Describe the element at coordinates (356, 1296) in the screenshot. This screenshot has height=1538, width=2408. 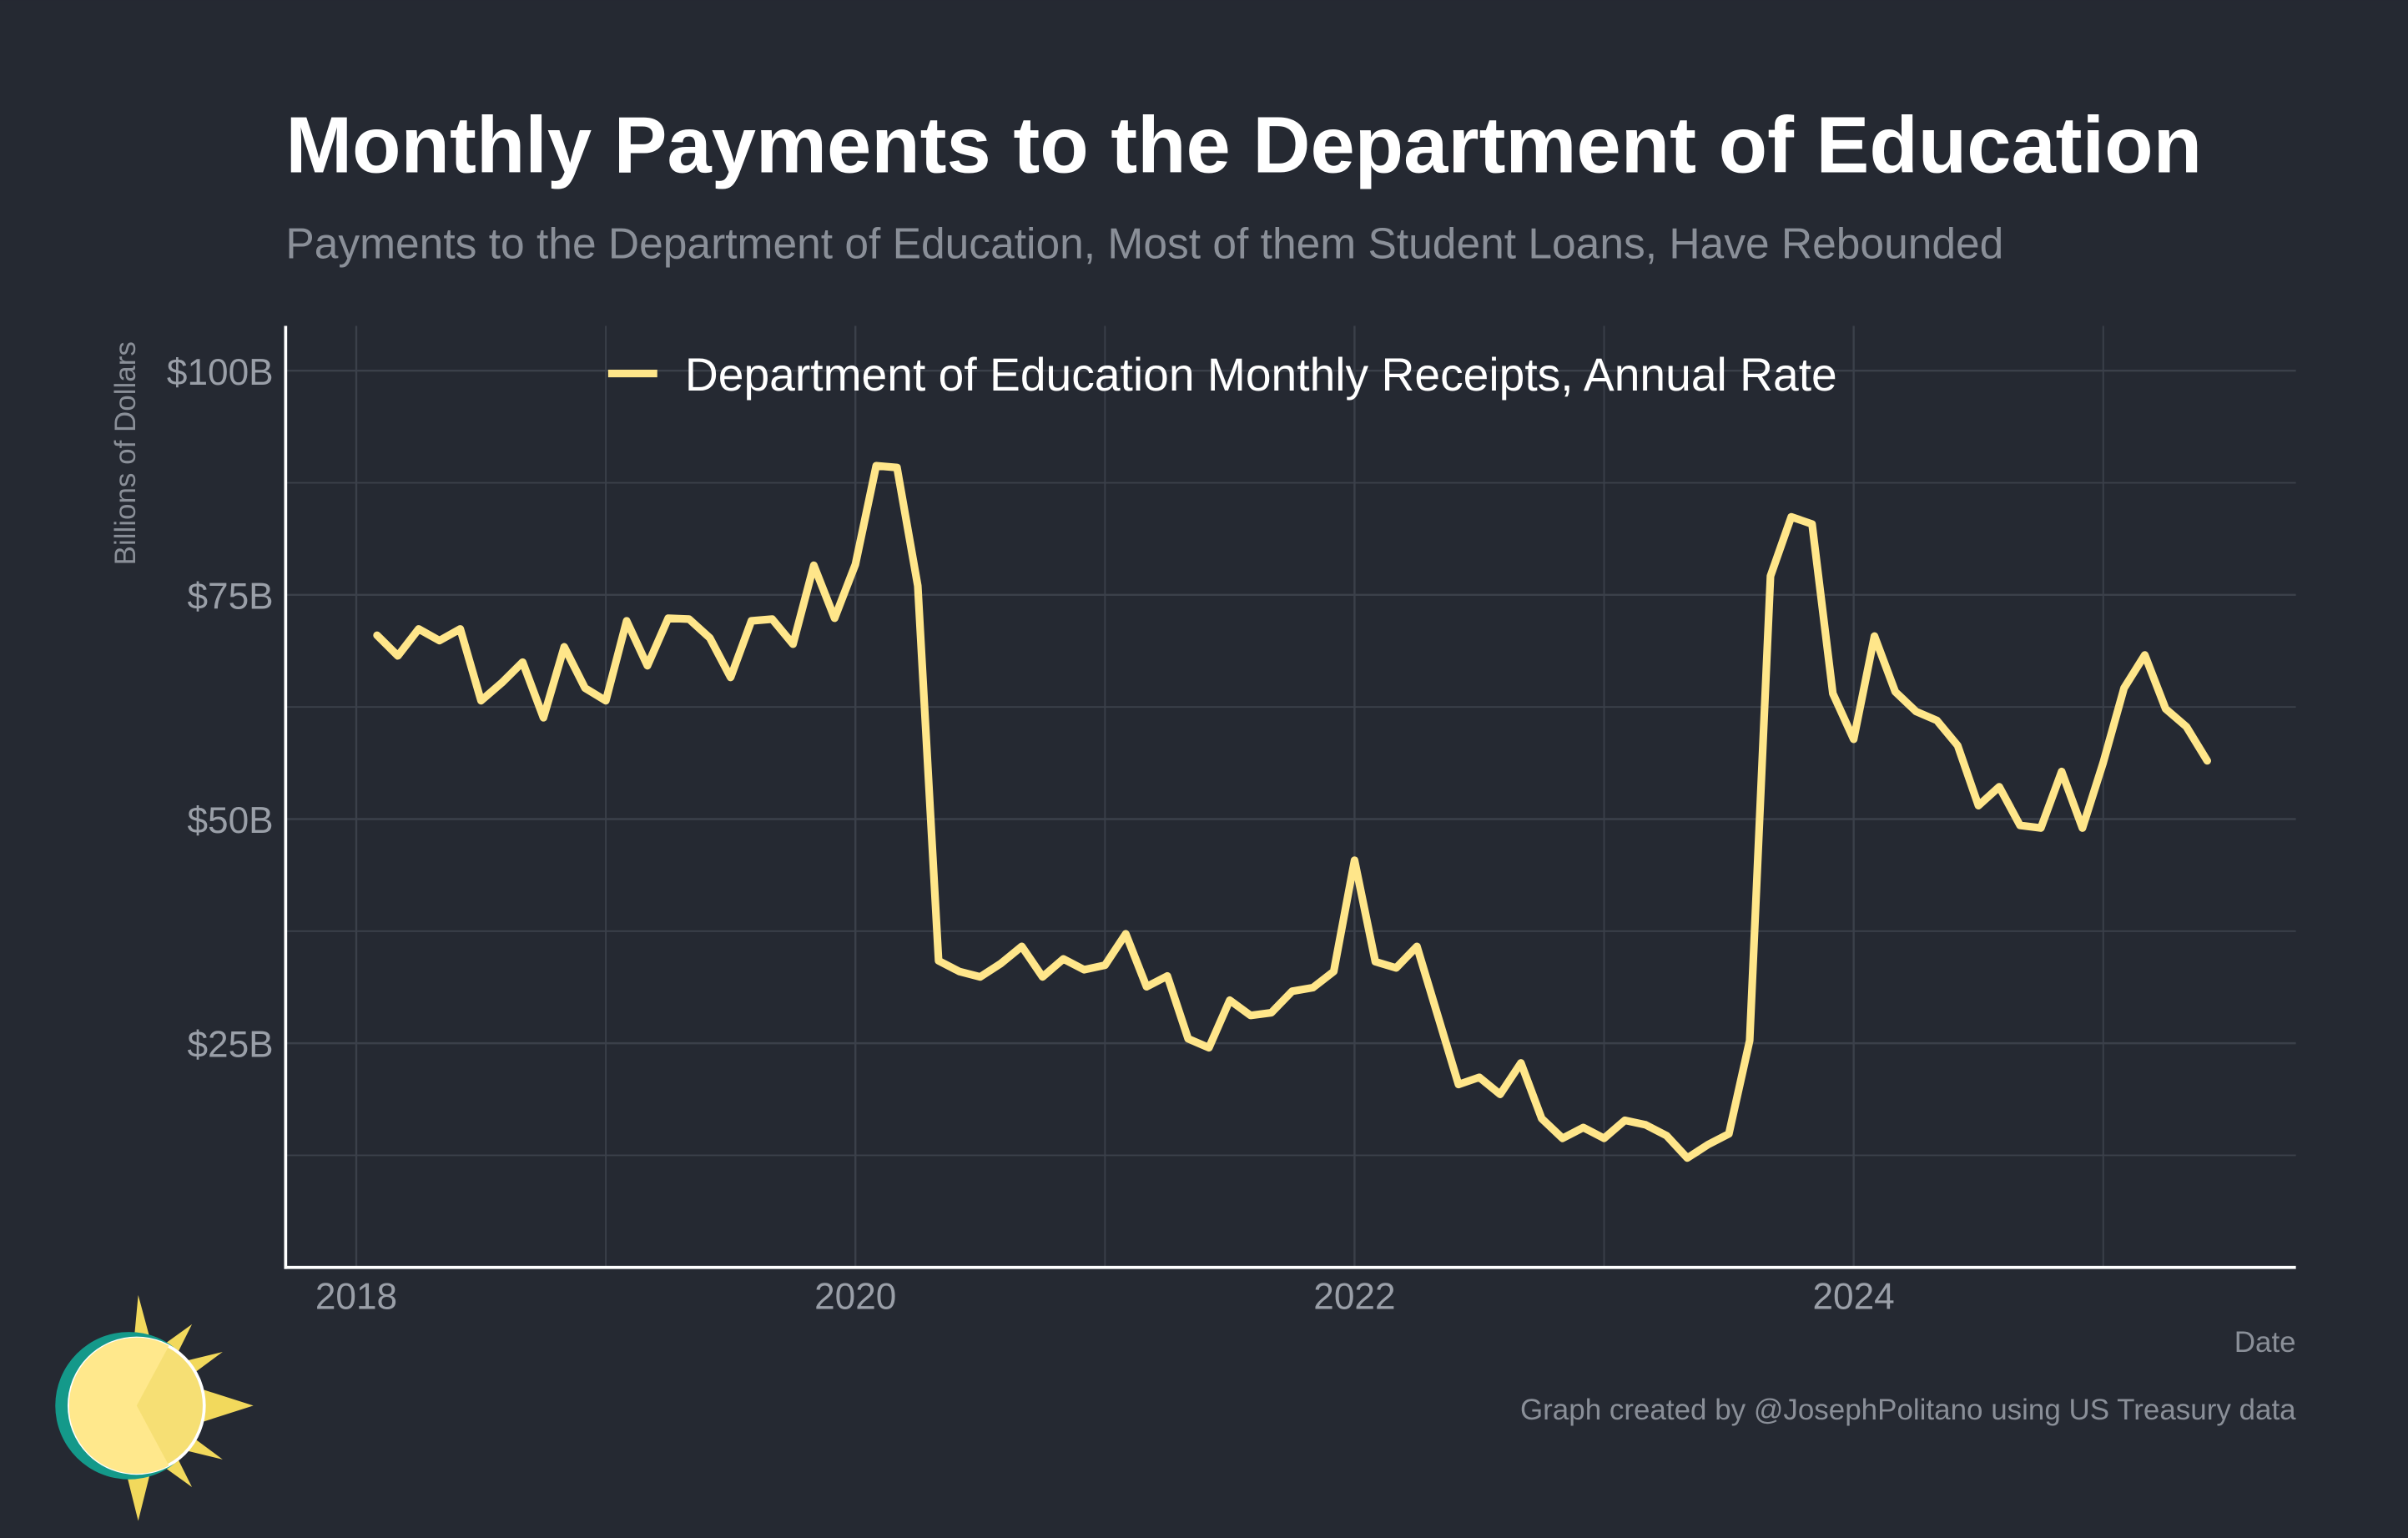
I see `x-tick-label: 2018` at that location.